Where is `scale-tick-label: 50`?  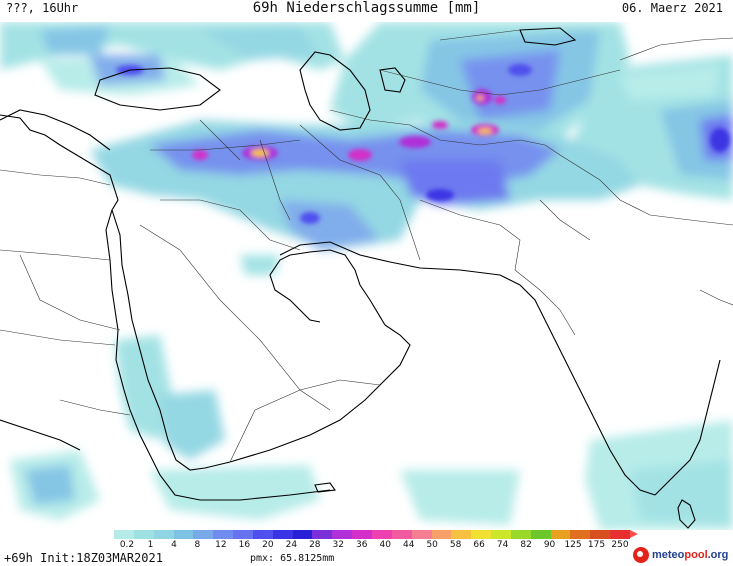 scale-tick-label: 50 is located at coordinates (432, 545).